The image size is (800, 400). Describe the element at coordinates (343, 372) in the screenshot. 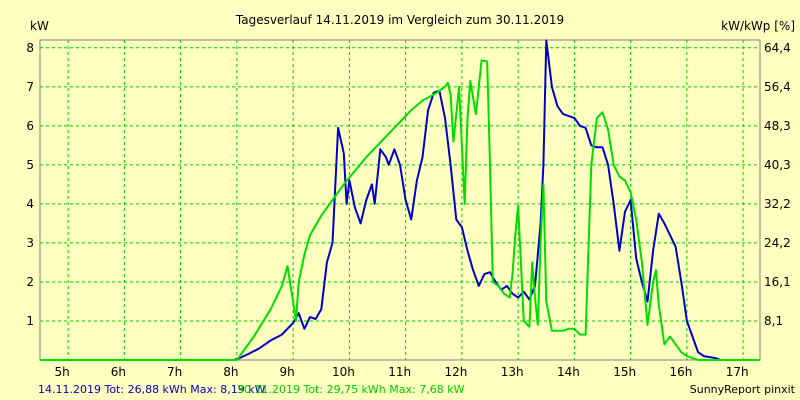

I see `x-tick-label: 10h` at that location.